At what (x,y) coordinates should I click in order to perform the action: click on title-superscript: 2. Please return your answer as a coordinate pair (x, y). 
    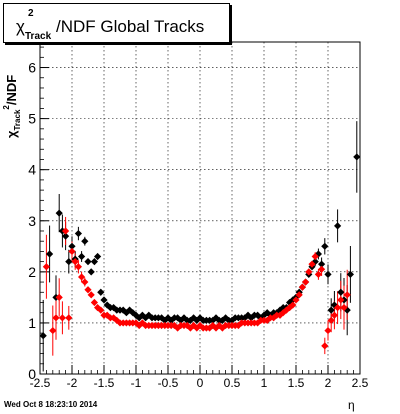
    Looking at the image, I should click on (31, 13).